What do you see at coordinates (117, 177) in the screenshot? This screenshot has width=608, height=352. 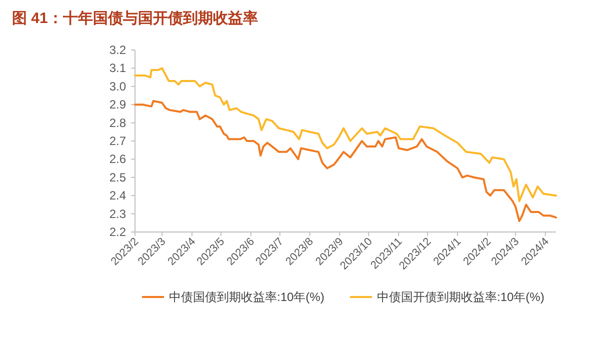 I see `y-tick-label: 2.5` at bounding box center [117, 177].